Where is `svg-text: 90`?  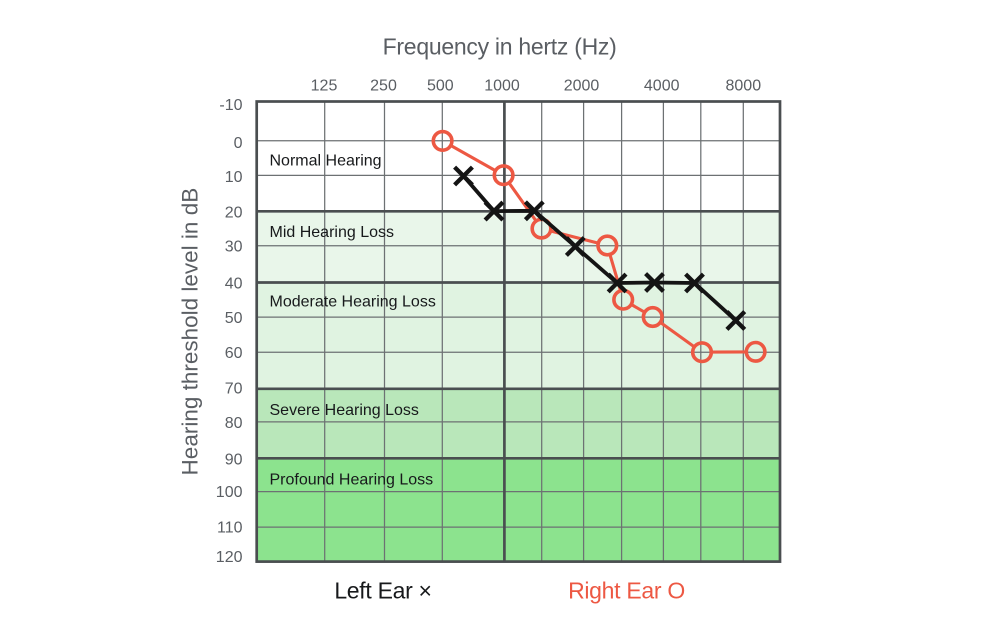
svg-text: 90 is located at coordinates (234, 459).